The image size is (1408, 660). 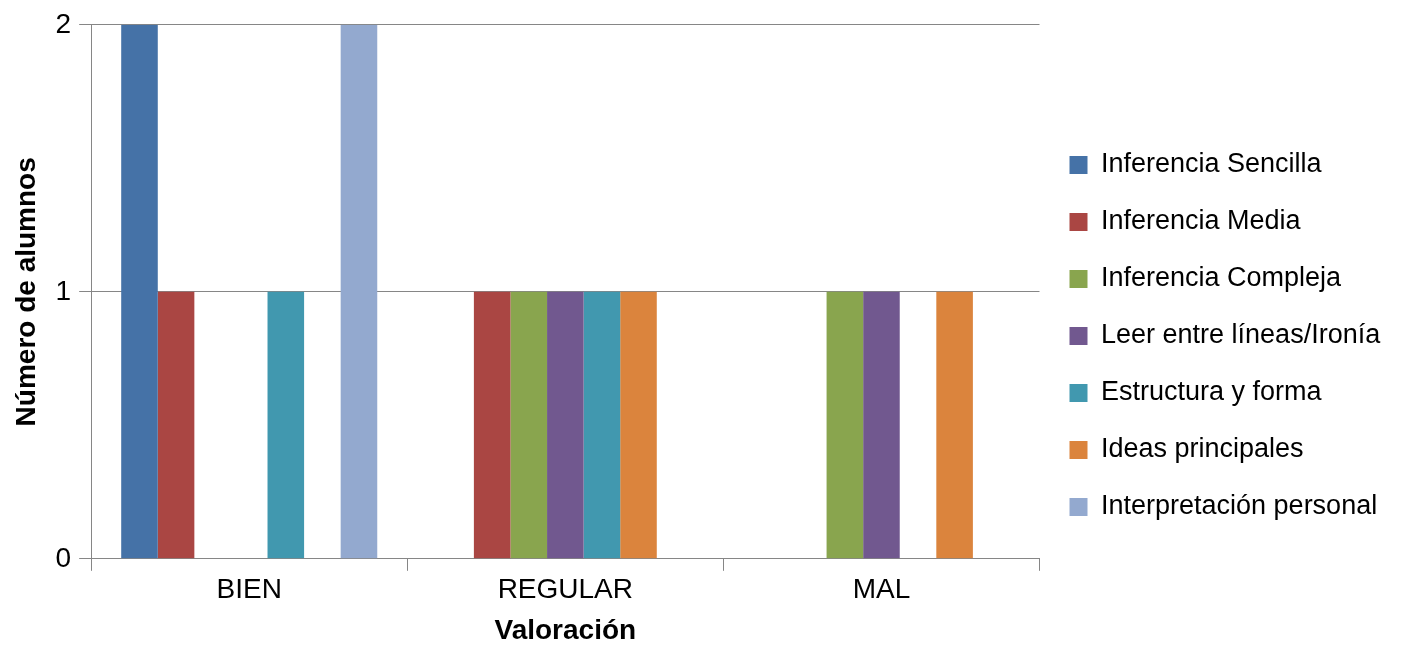 I want to click on x-tick-label: BIEN, so click(x=249, y=589).